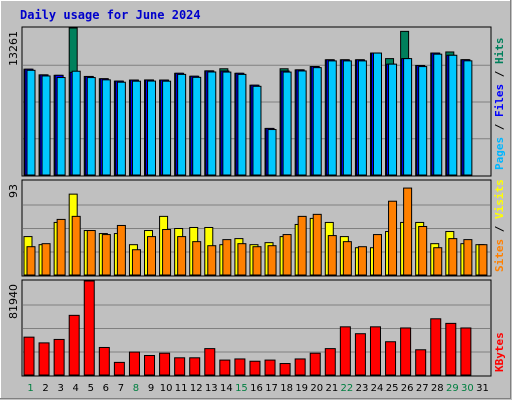  I want to click on x-tick-label: 24, so click(377, 388).